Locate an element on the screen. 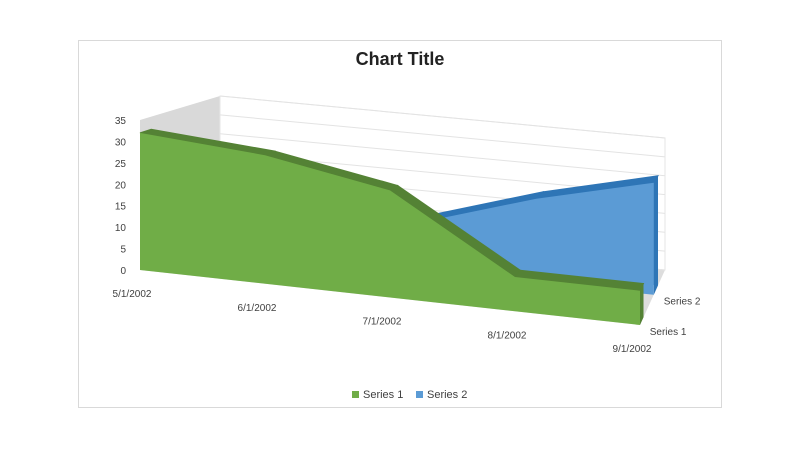  x-axis: 5/1/2002 6/1/2002 7/1/2002 8/1/2002 9/1/2002 is located at coordinates (382, 322).